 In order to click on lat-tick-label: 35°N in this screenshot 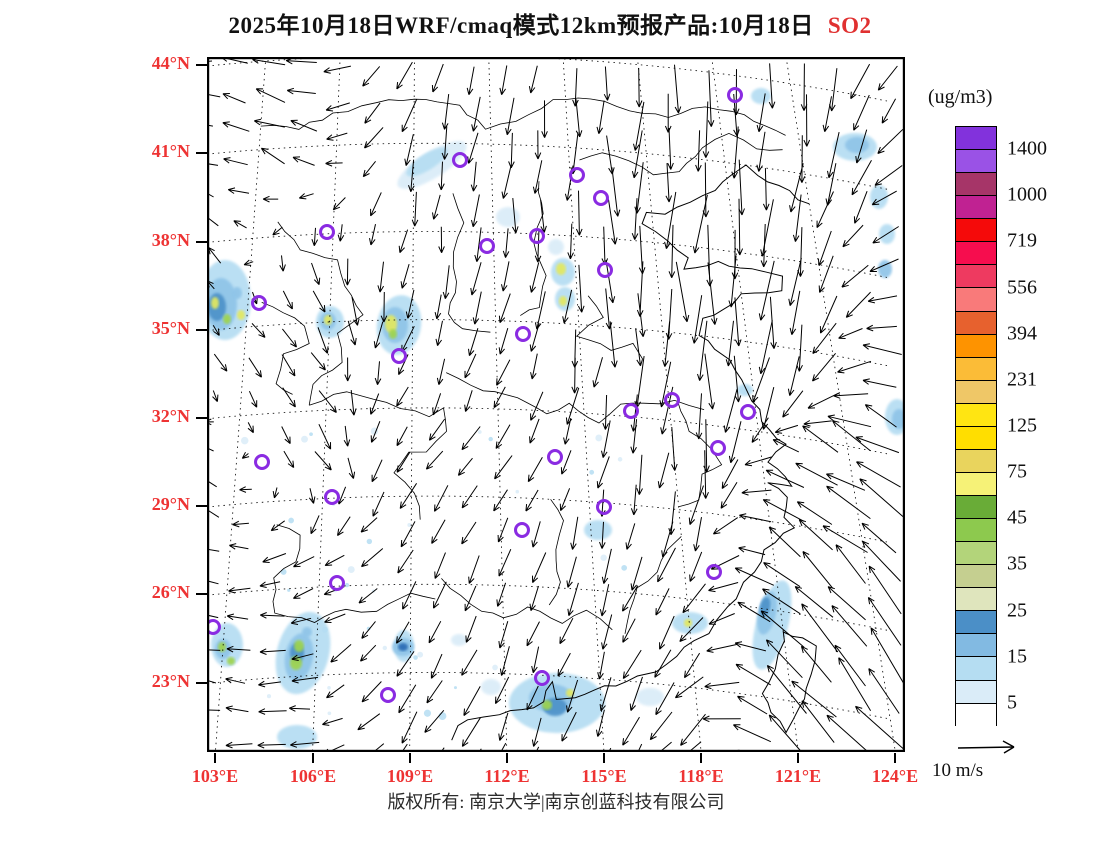, I will do `click(170, 328)`.